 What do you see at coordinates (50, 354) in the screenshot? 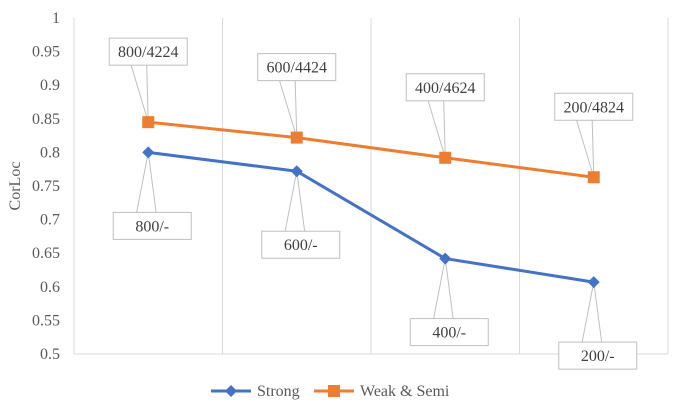
I see `y-tick-label: 0.5` at bounding box center [50, 354].